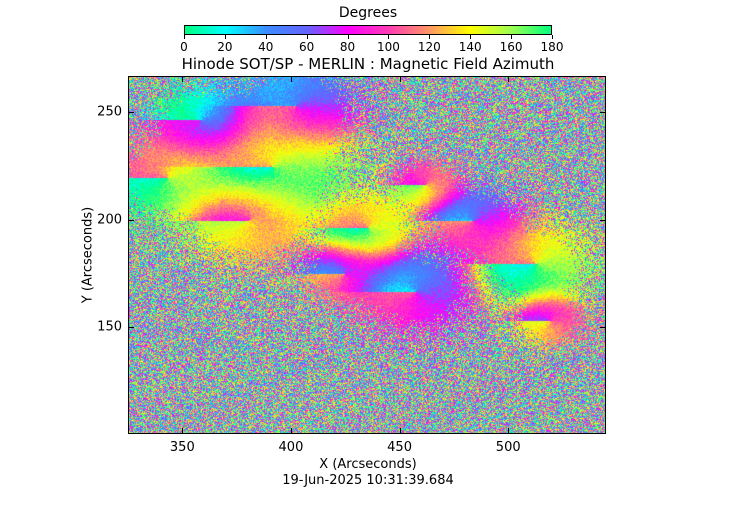 The width and height of the screenshot is (736, 512). Describe the element at coordinates (368, 30) in the screenshot. I see `colorbar` at that location.